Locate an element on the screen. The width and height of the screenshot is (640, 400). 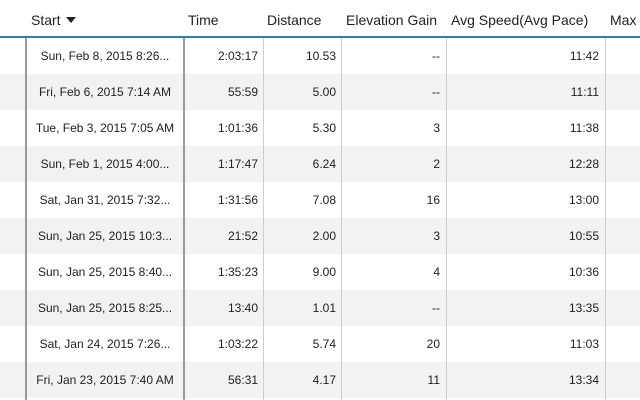
cell-time: 1:17:47 is located at coordinates (237, 164).